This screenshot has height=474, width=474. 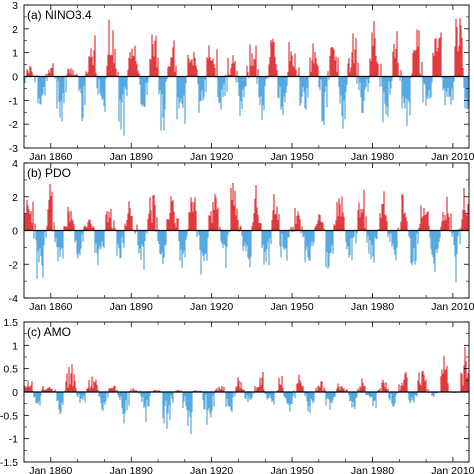 I want to click on pdo-title: (b) PDO, so click(x=49, y=173).